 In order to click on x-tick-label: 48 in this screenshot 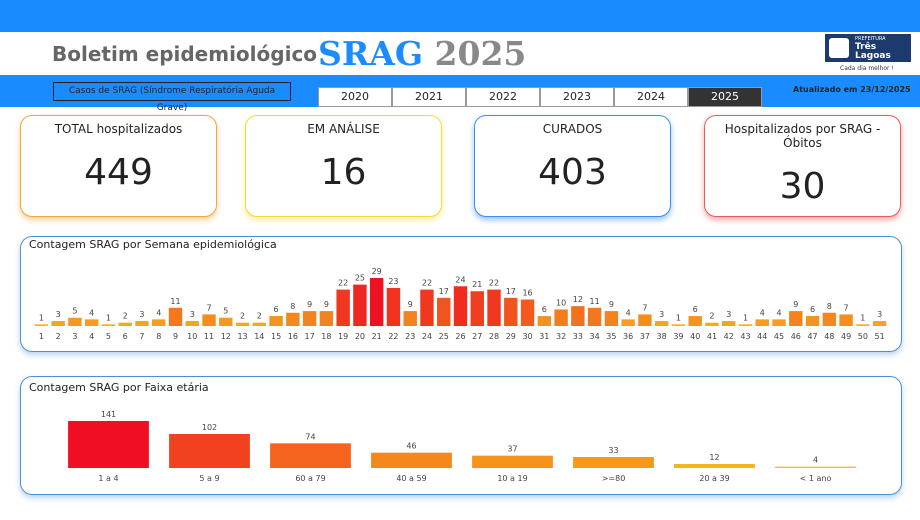, I will do `click(829, 336)`.